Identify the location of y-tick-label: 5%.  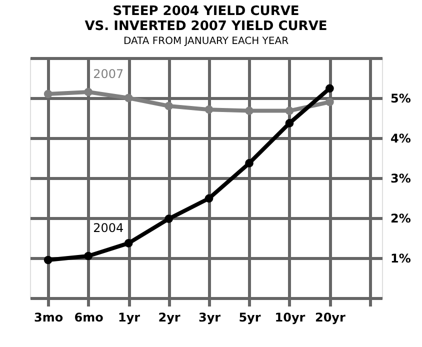
(400, 99).